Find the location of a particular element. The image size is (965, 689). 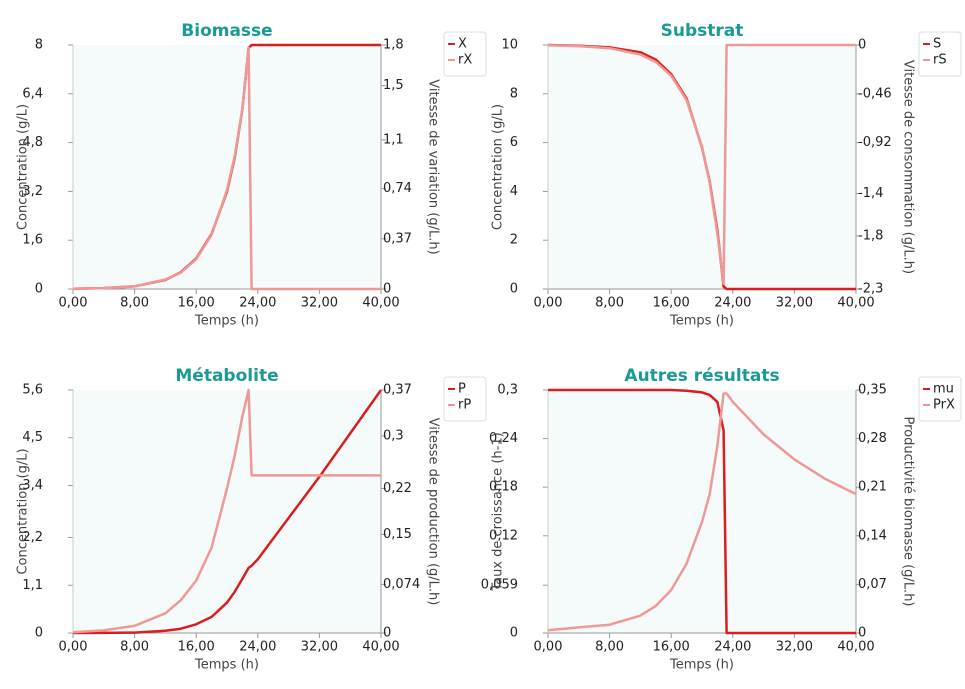

y-tick-label: 5,6 is located at coordinates (32, 390).